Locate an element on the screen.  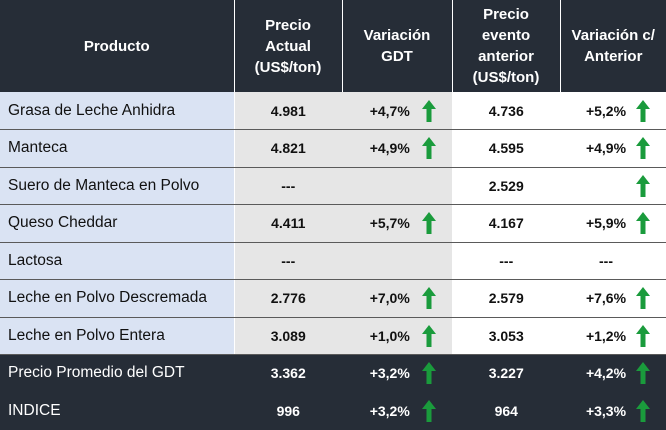
precio-anterior-cell-value: 3.053 is located at coordinates (506, 335).